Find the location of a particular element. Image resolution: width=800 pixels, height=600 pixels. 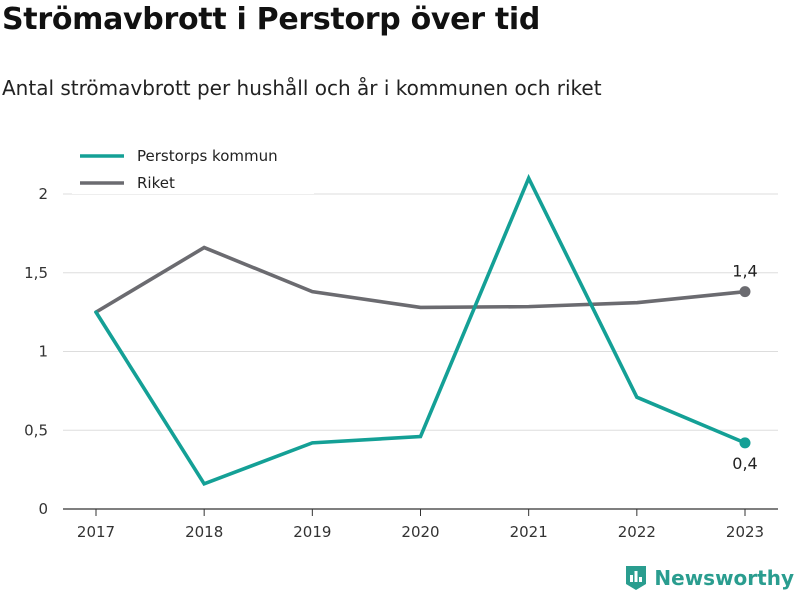

x-tick-label: 2020 is located at coordinates (420, 532).